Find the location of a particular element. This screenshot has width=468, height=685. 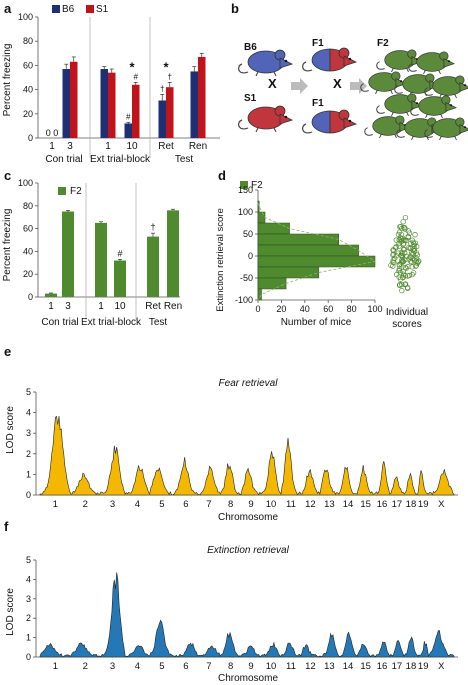

panel-c-section-test: Test is located at coordinates (158, 322).